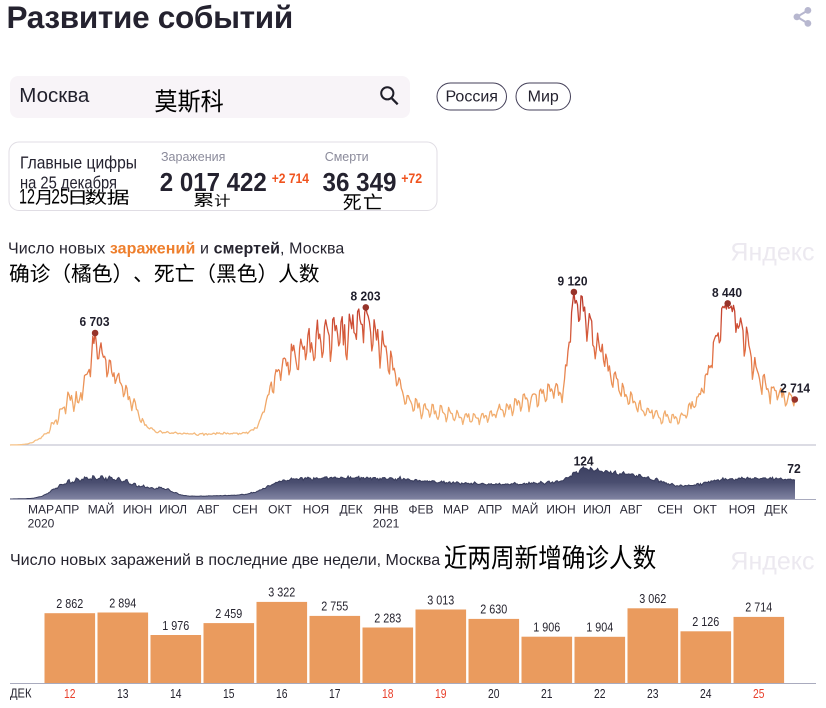  I want to click on svg-text: 13, so click(123, 694).